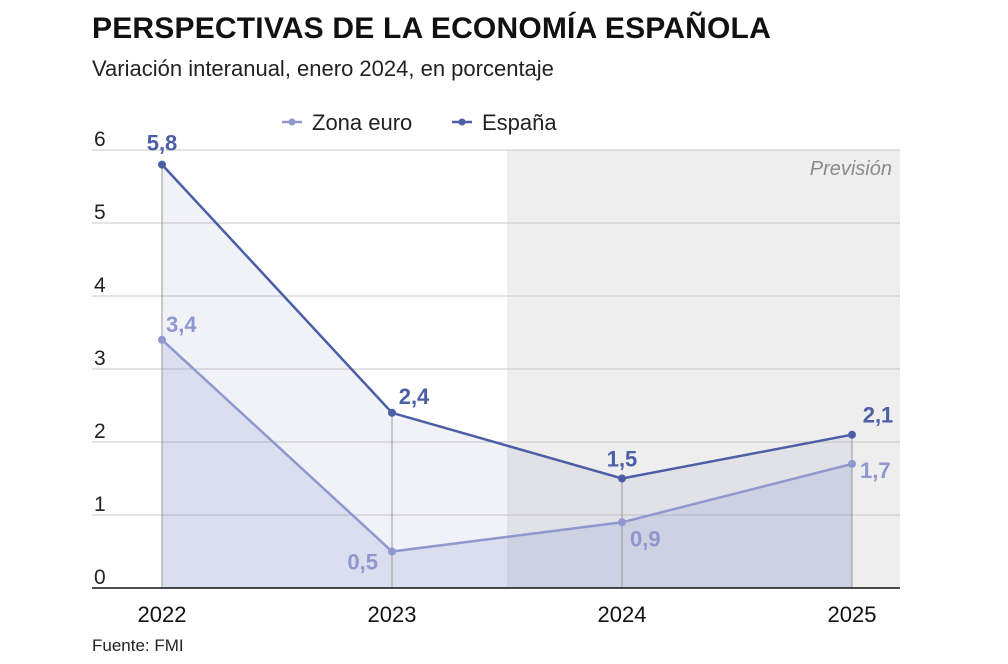  Describe the element at coordinates (100, 504) in the screenshot. I see `y-tick-label-1: 1` at that location.